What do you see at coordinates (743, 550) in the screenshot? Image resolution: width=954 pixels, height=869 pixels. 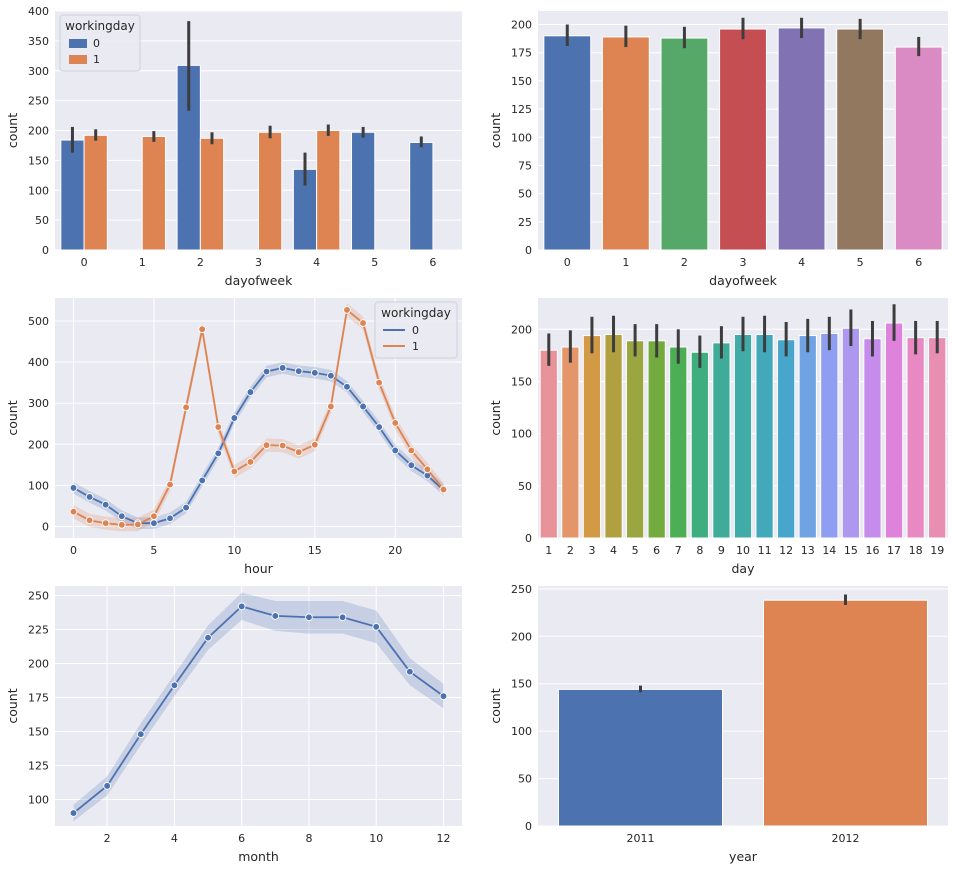 I see `x-tick-label: 10` at bounding box center [743, 550].